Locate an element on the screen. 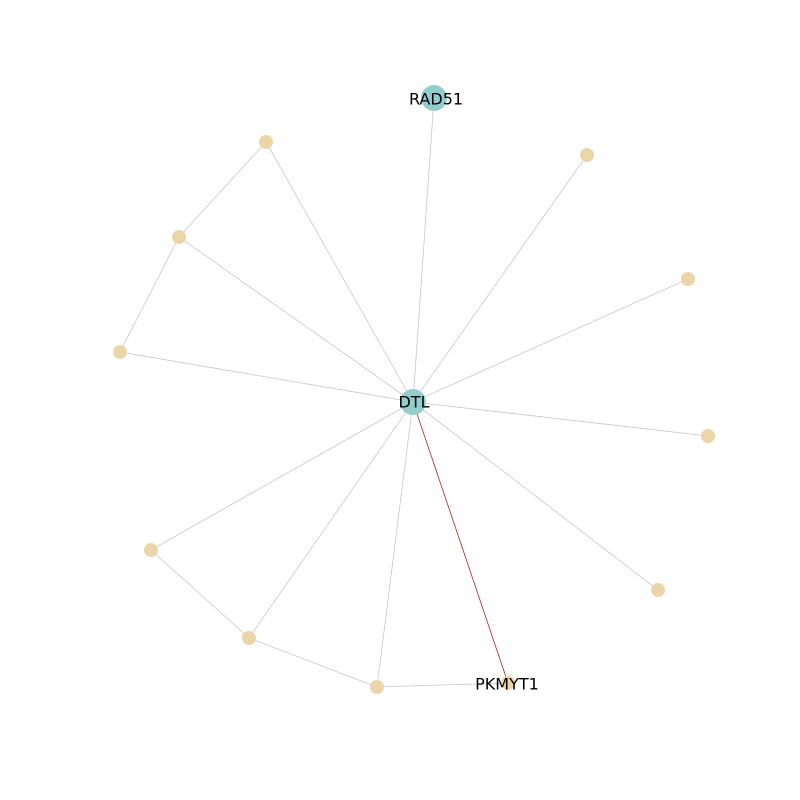 This screenshot has width=800, height=800. label-pkmyt1: PKMYT1 is located at coordinates (507, 684).